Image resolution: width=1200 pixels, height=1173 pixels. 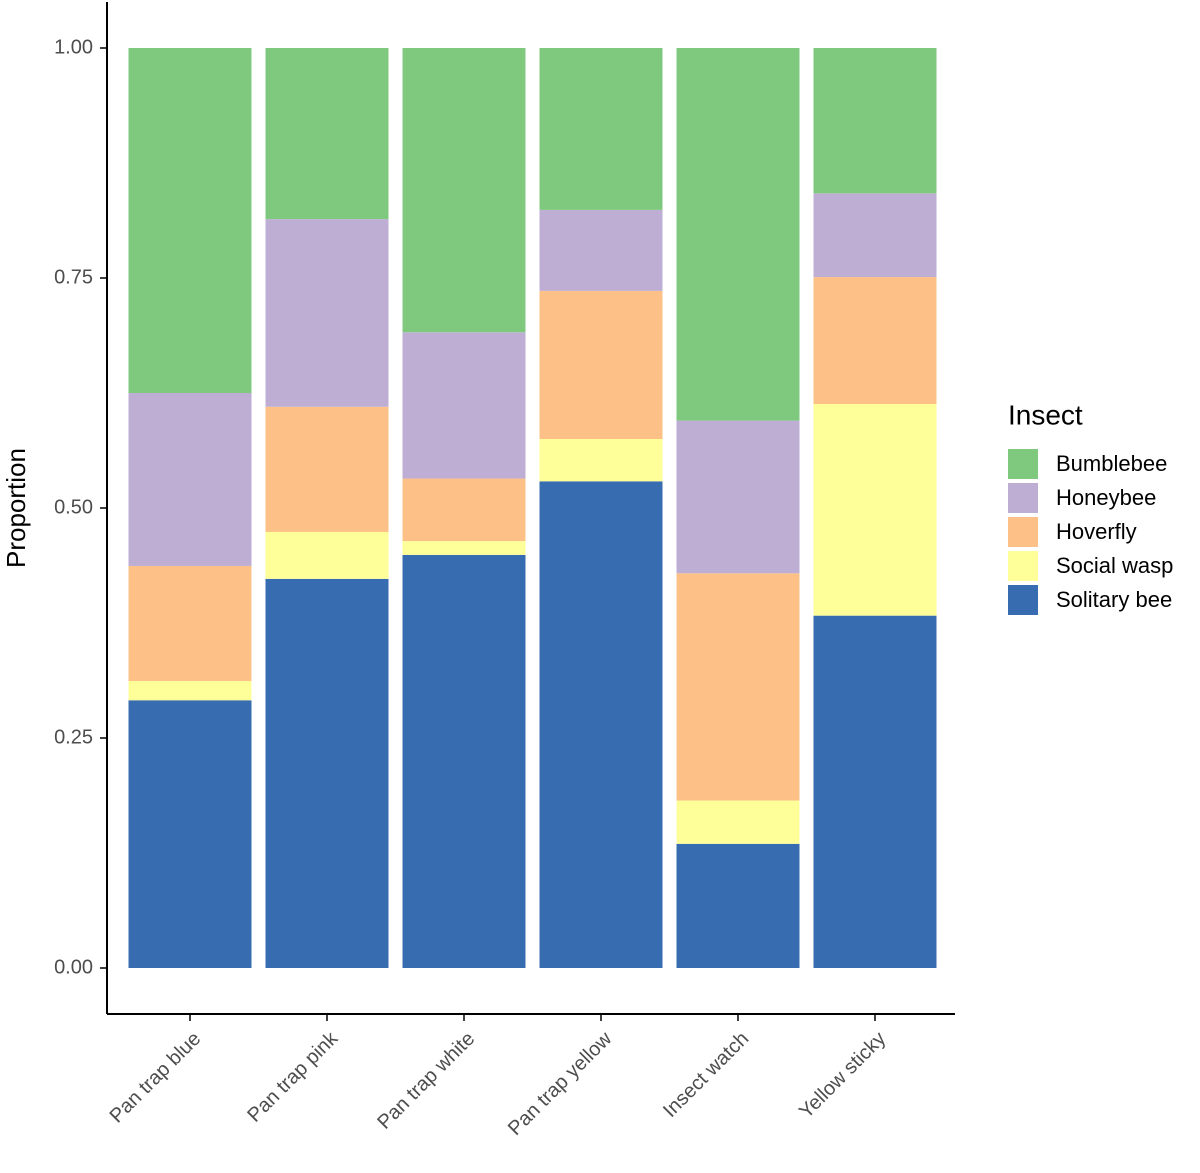 I want to click on y-axis-label: Proportion, so click(x=16, y=508).